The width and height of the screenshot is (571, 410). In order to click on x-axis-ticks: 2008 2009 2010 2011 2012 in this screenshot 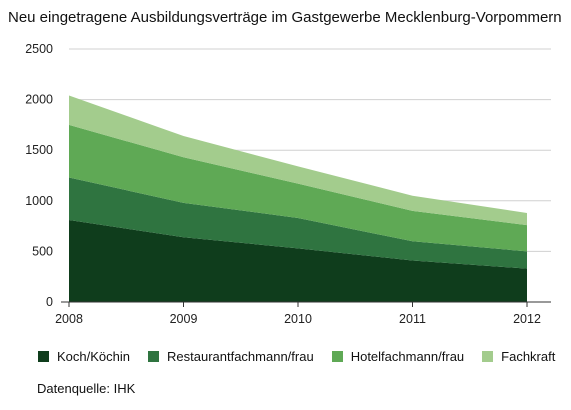, I will do `click(298, 314)`.